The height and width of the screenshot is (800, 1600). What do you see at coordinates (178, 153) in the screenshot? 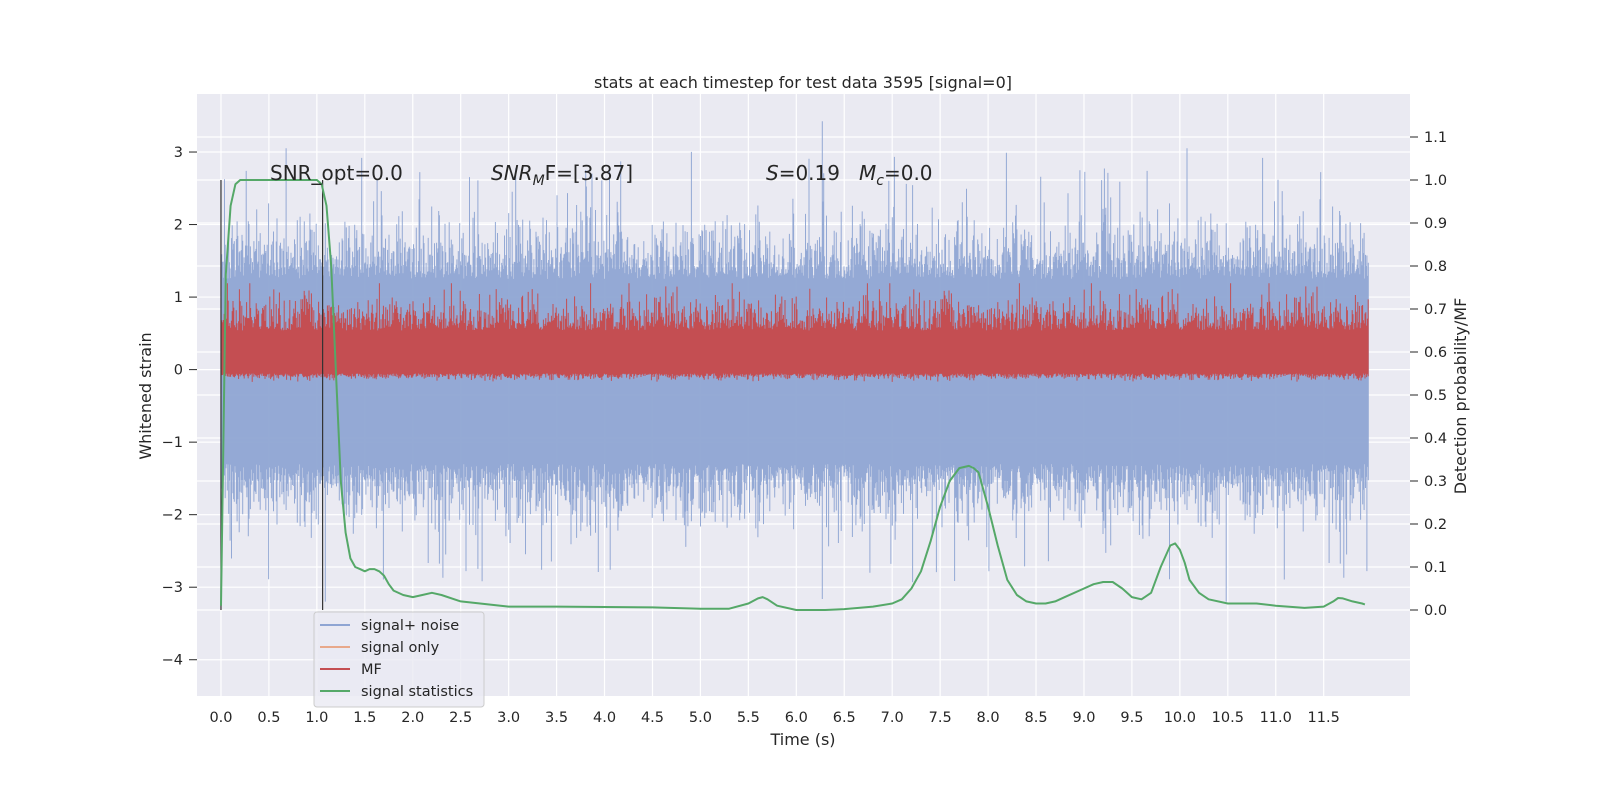
I see `y-tick-label: 3` at bounding box center [178, 153].